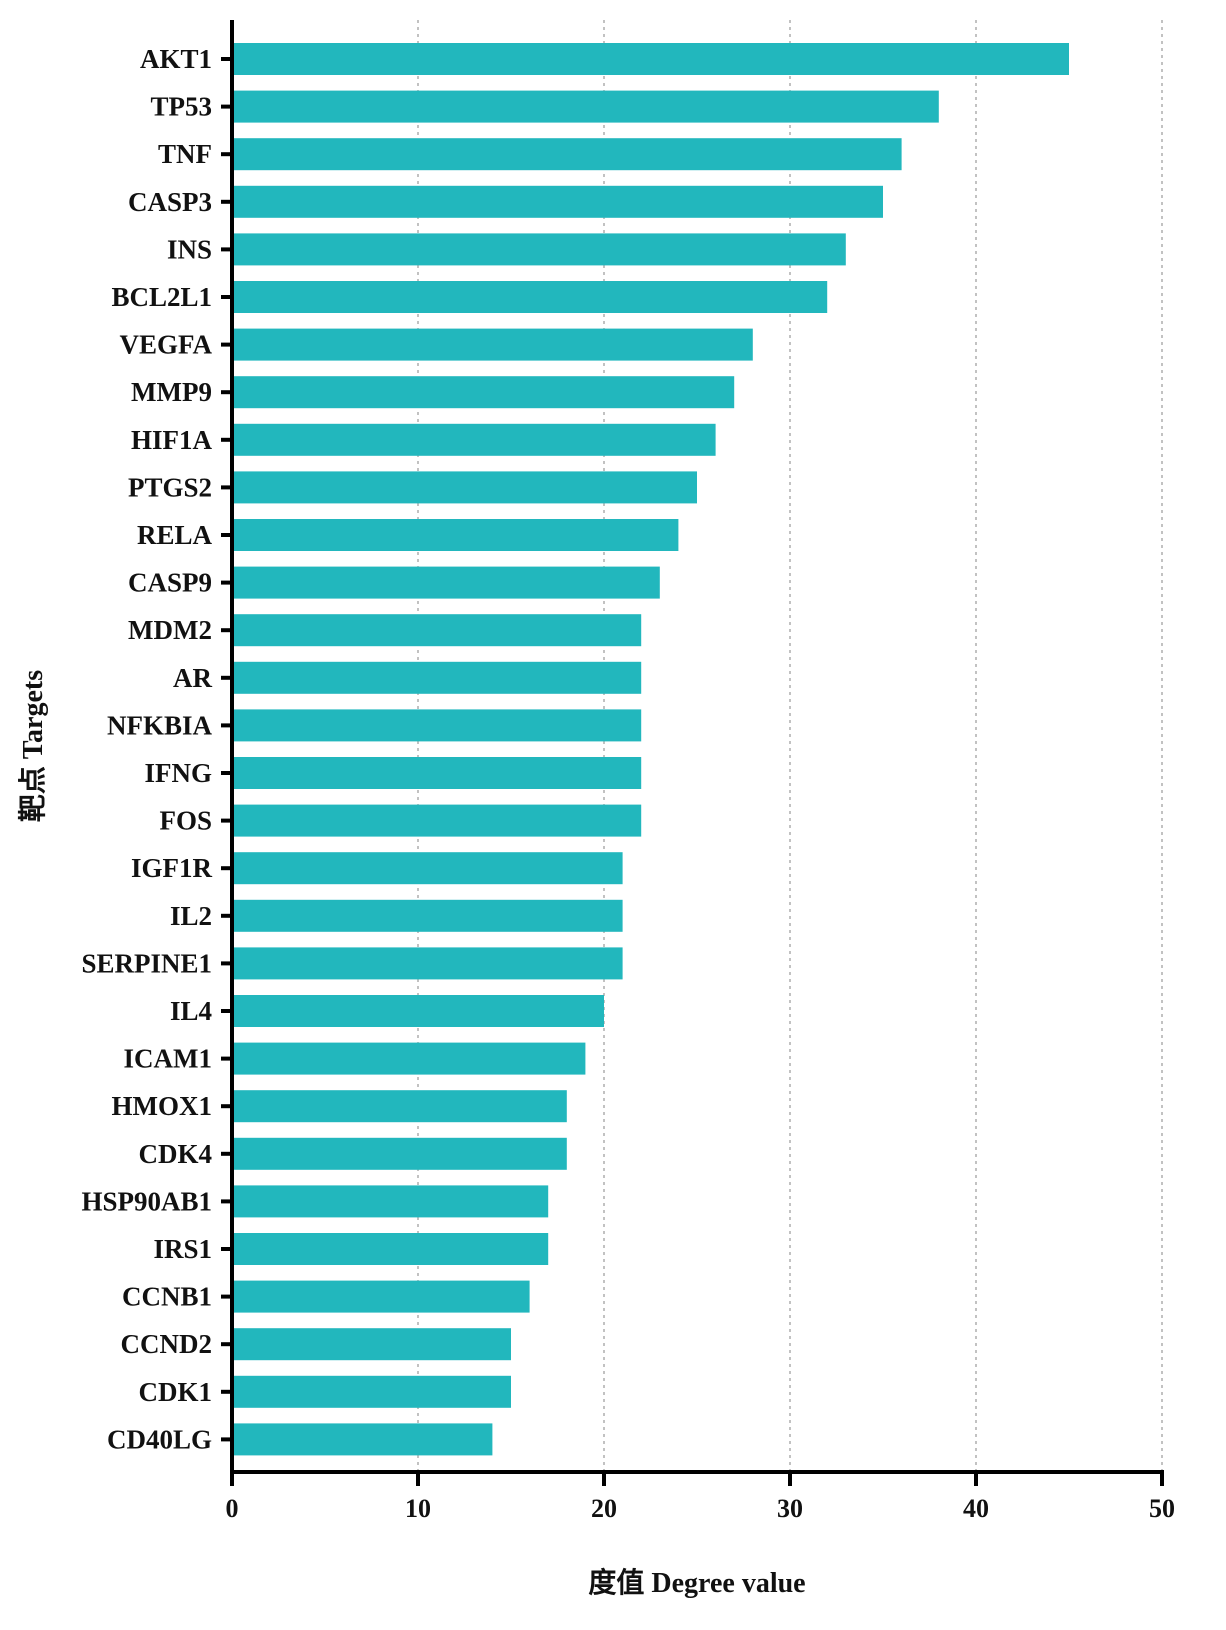 The width and height of the screenshot is (1226, 1630). I want to click on category-label: SERPINE1, so click(146, 963).